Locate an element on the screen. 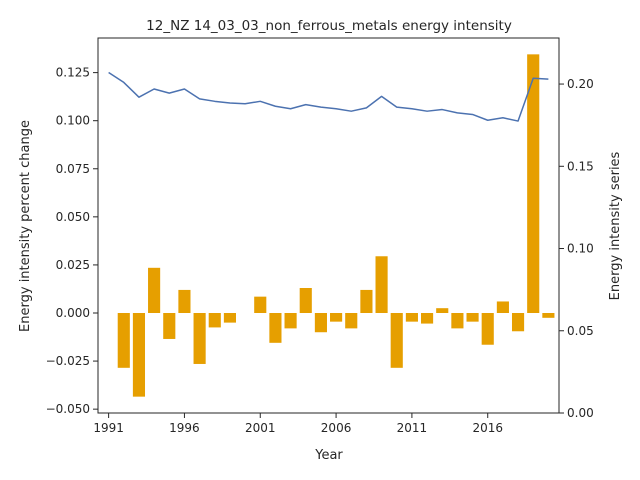  y-axis-left-title: Energy intensity percent change is located at coordinates (25, 226).